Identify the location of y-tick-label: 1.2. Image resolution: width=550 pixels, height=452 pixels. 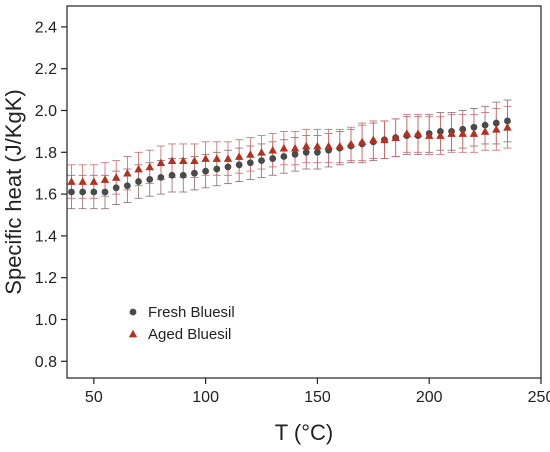
(46, 278).